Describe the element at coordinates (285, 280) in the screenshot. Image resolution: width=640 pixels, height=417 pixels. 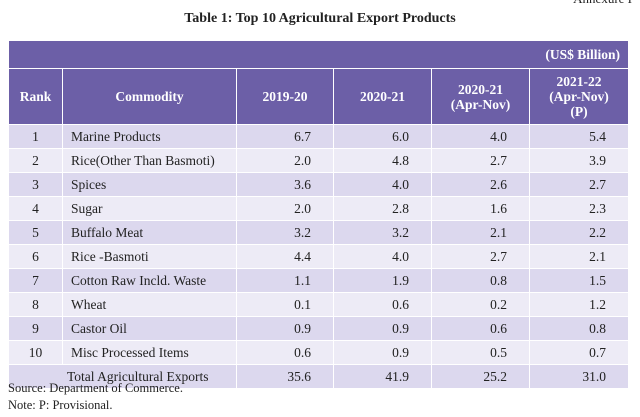
I see `value: 1.1` at that location.